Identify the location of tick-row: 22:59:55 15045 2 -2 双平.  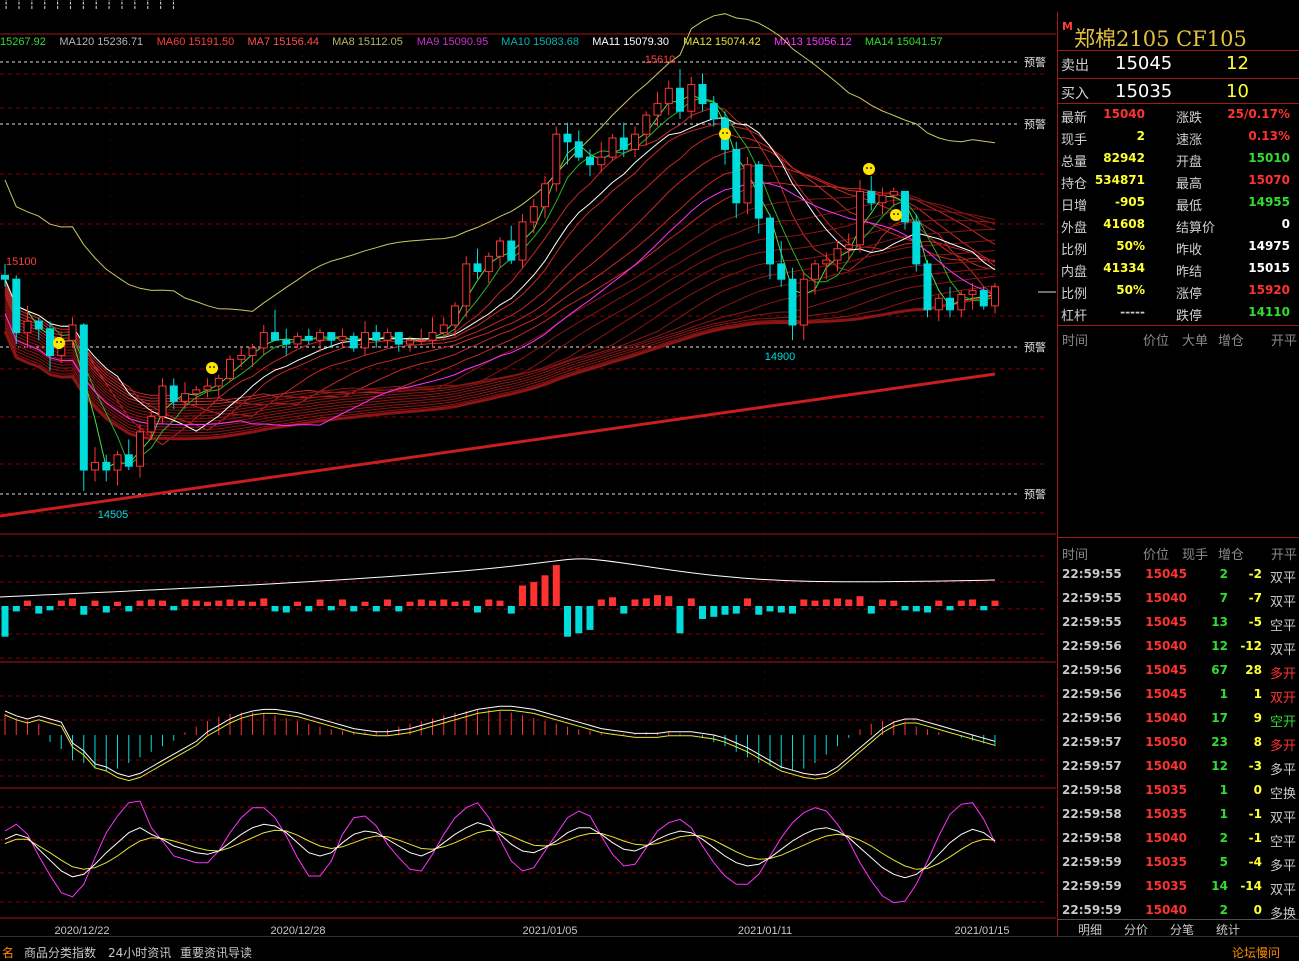
(1178, 574).